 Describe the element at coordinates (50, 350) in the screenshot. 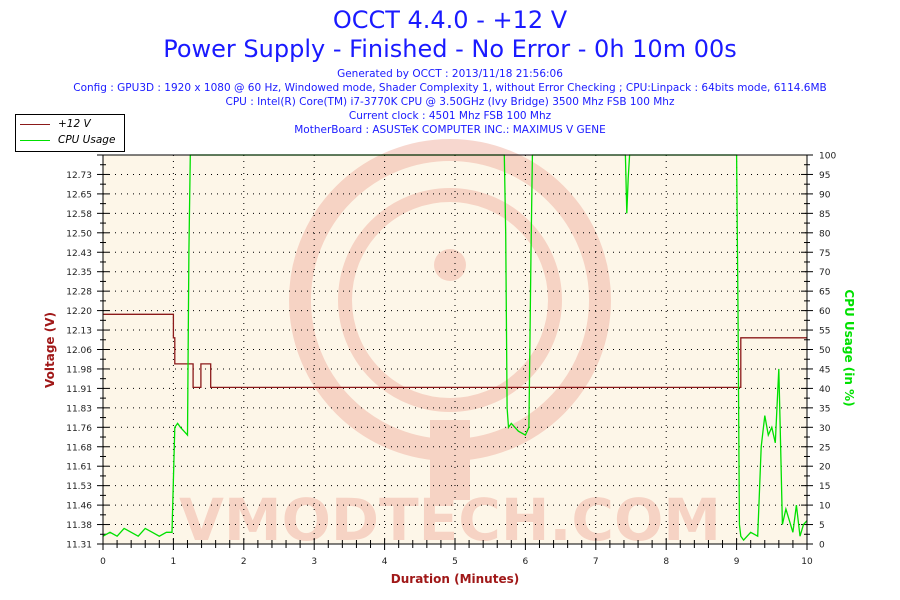

I see `y-axis-title: Voltage (V)` at that location.